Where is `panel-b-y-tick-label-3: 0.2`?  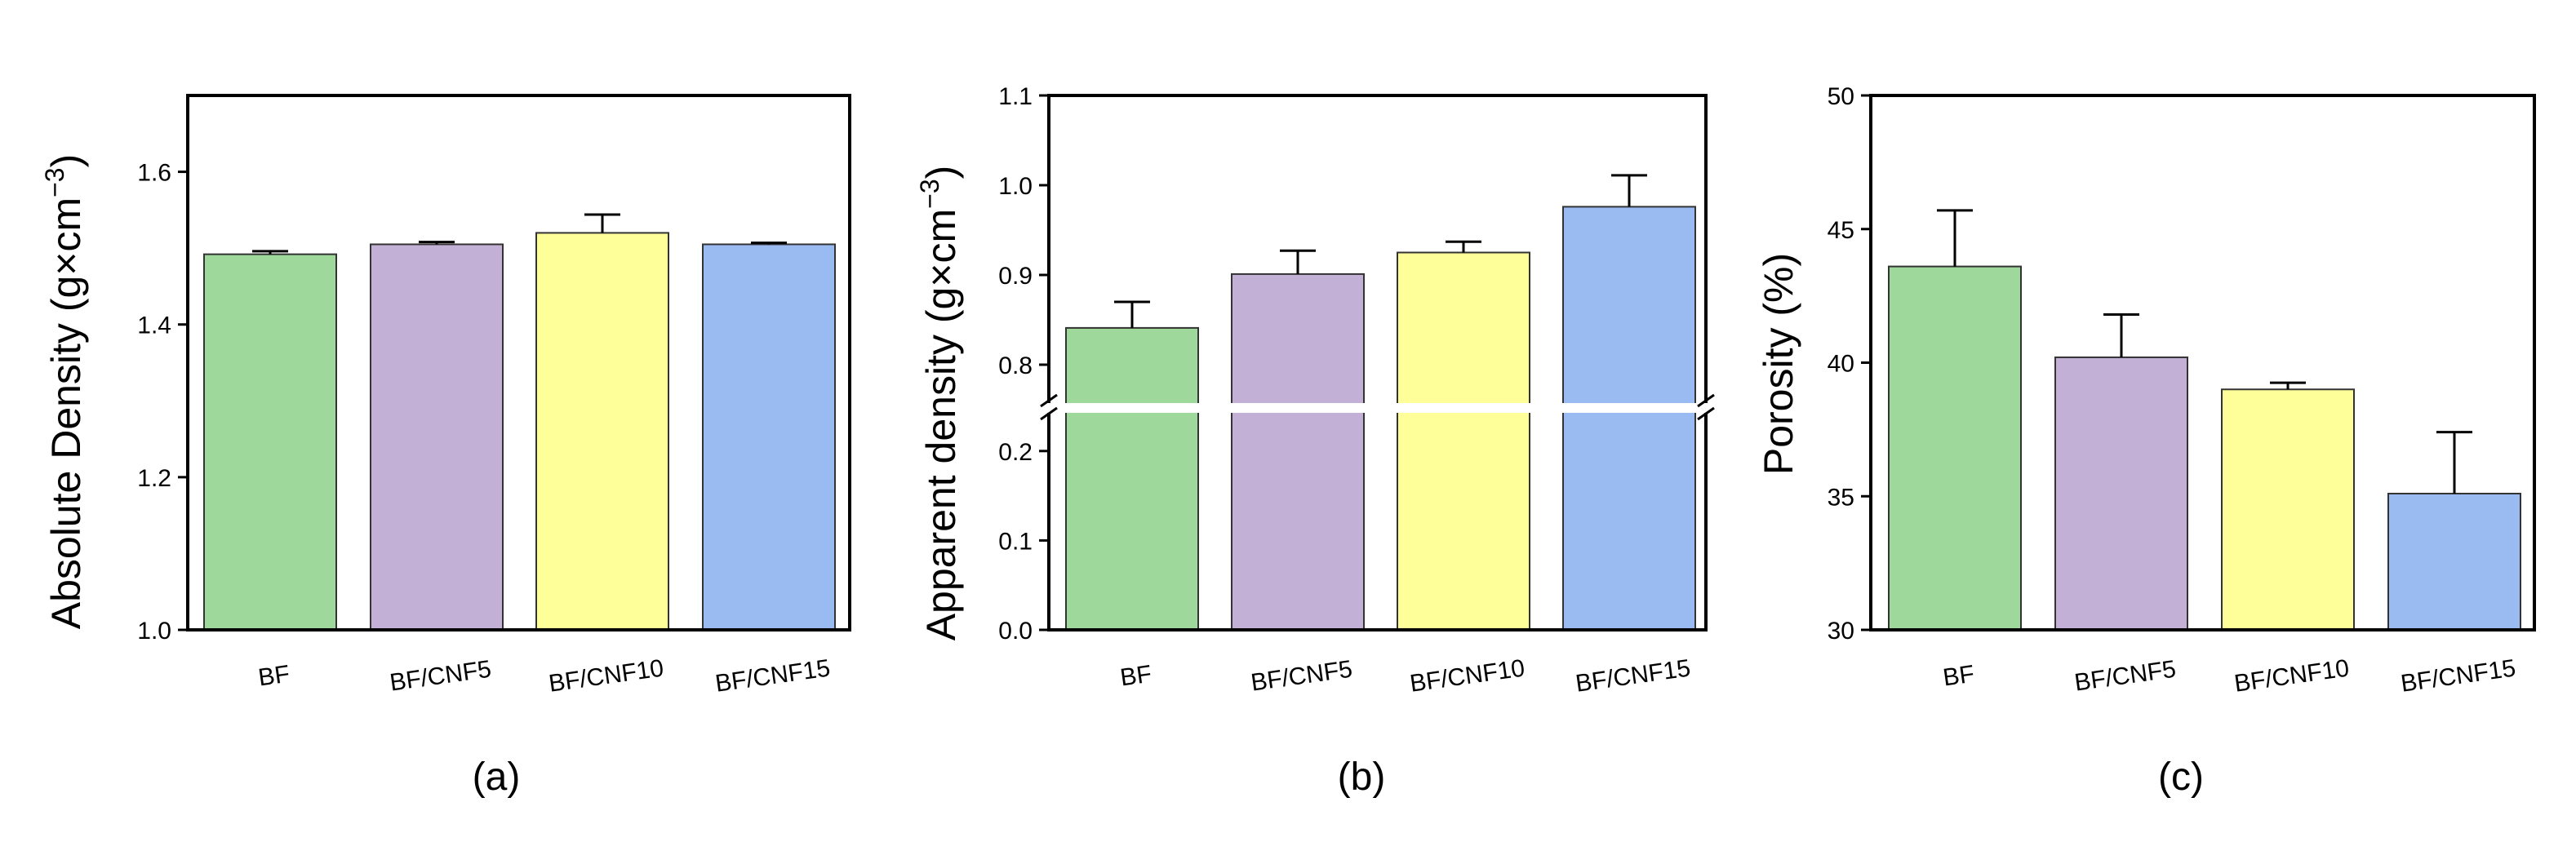 panel-b-y-tick-label-3: 0.2 is located at coordinates (1015, 453).